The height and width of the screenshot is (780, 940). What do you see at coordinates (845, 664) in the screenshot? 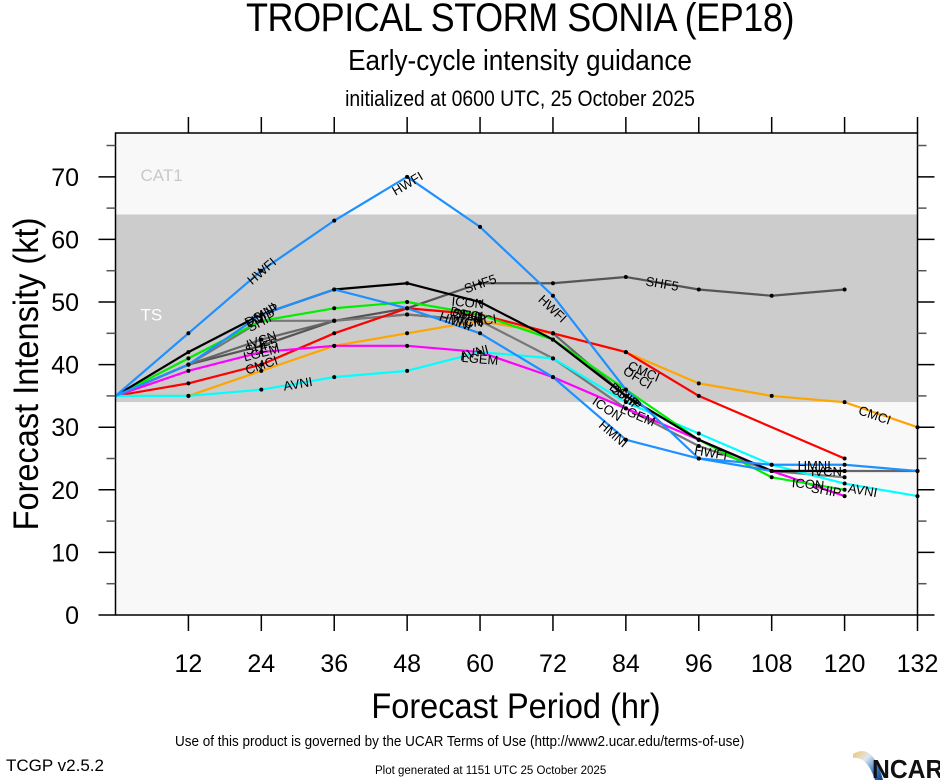
I see `x-tick-label-120: 120` at bounding box center [845, 664].